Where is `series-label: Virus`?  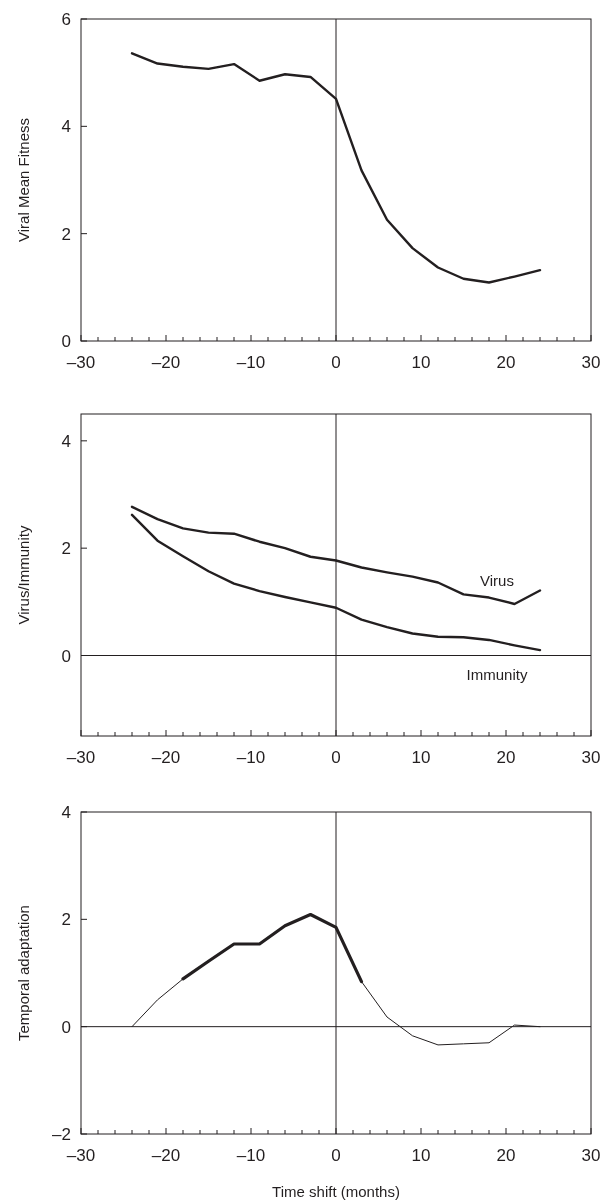 series-label: Virus is located at coordinates (497, 580).